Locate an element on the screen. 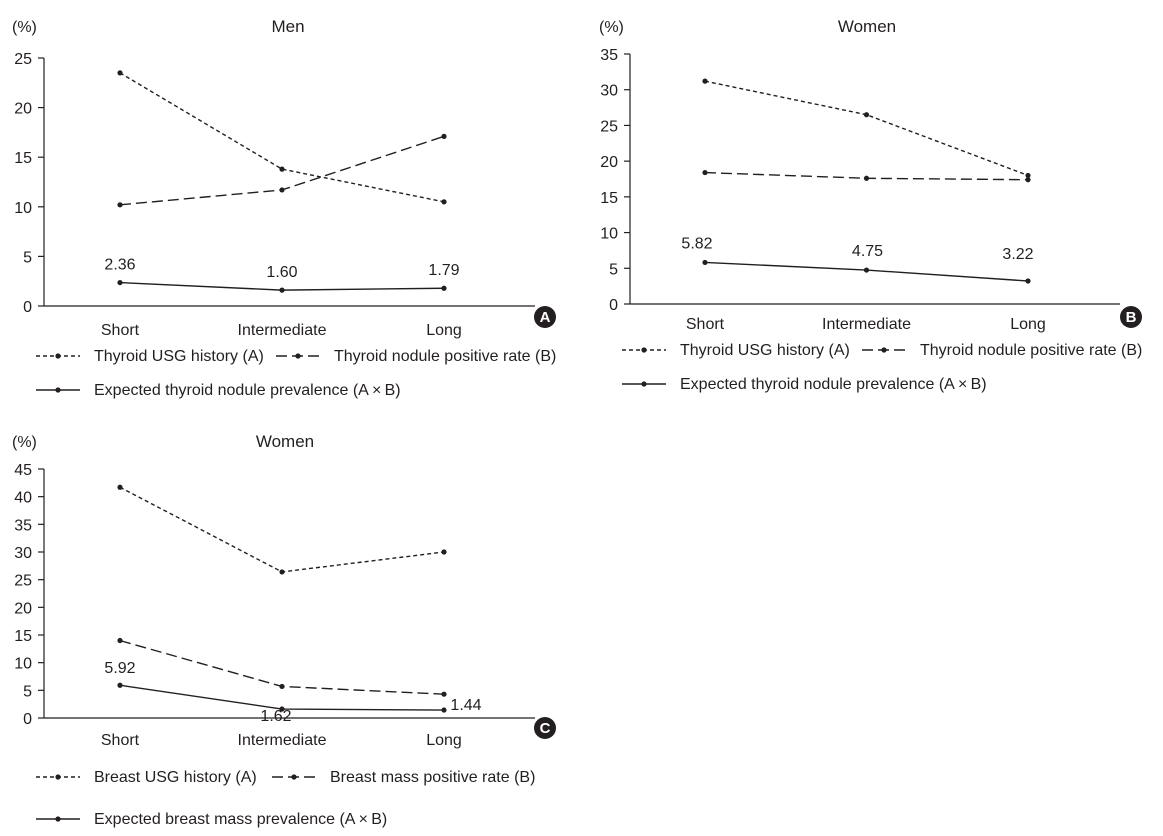  panel-badge-letter: C is located at coordinates (545, 728).